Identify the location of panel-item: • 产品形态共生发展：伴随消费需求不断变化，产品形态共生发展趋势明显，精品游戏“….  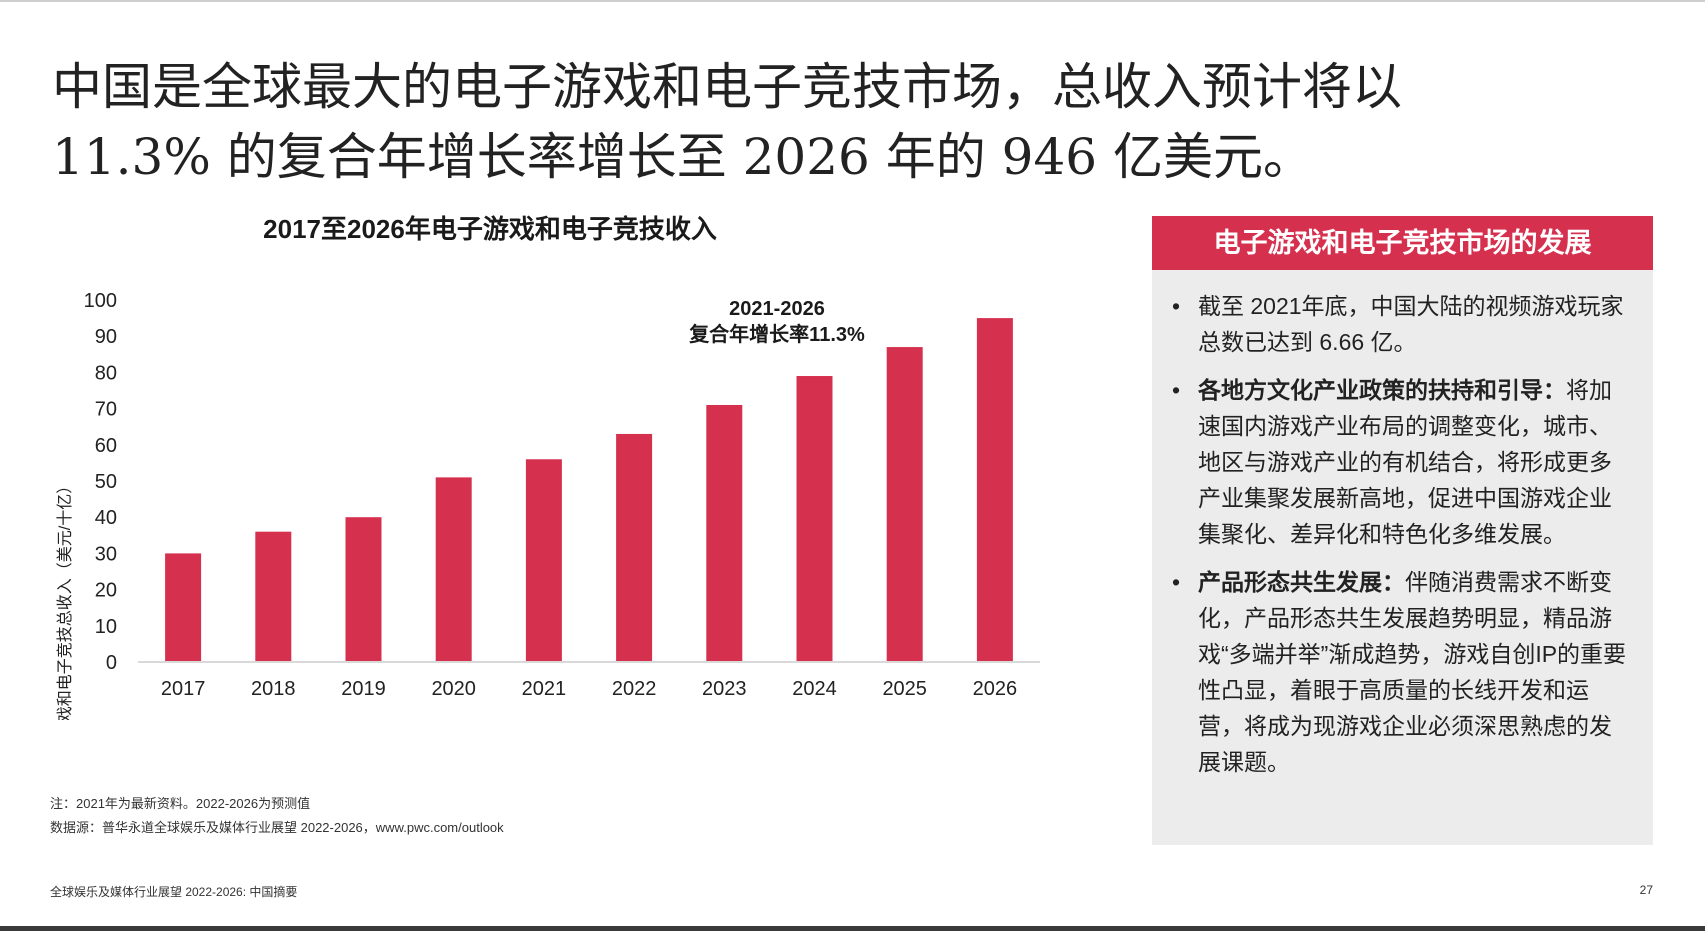
(1400, 672).